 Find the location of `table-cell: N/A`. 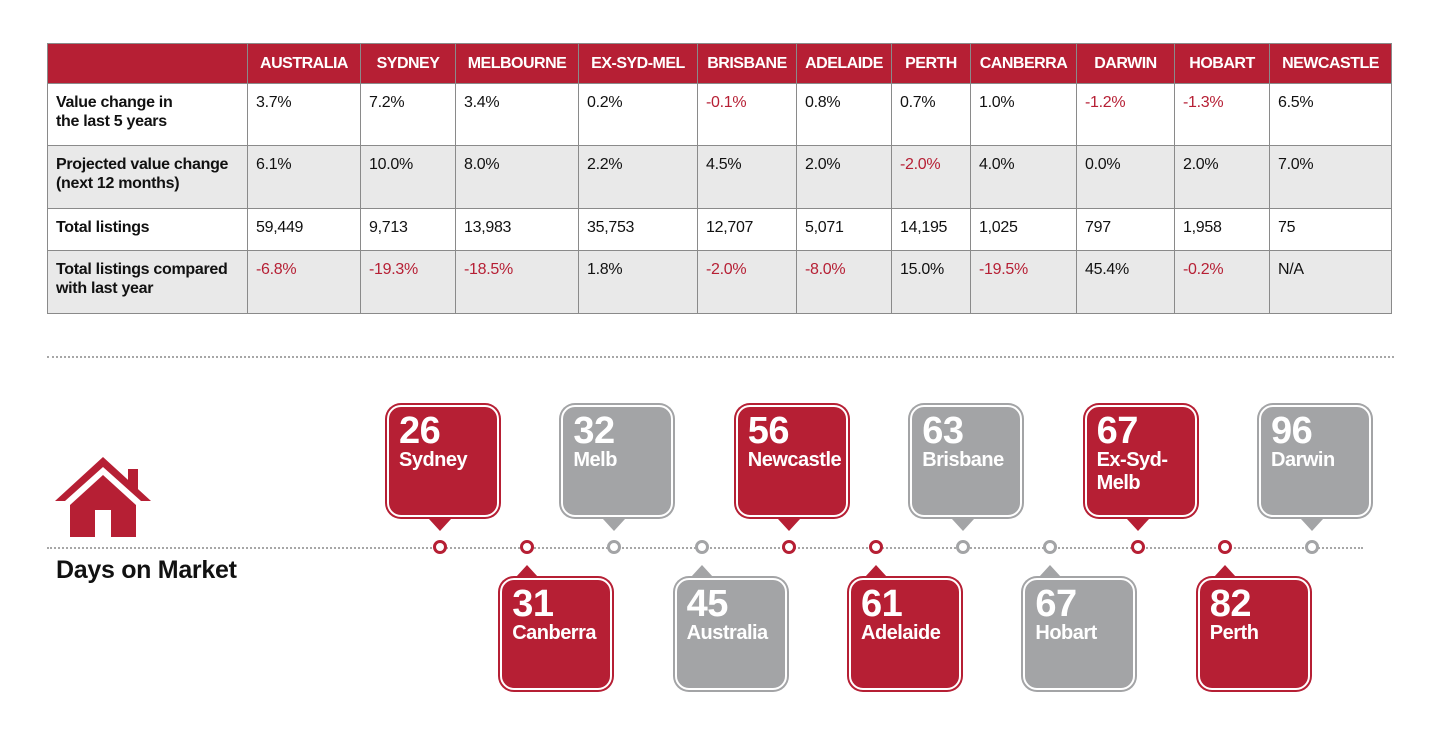

table-cell: N/A is located at coordinates (1330, 282).